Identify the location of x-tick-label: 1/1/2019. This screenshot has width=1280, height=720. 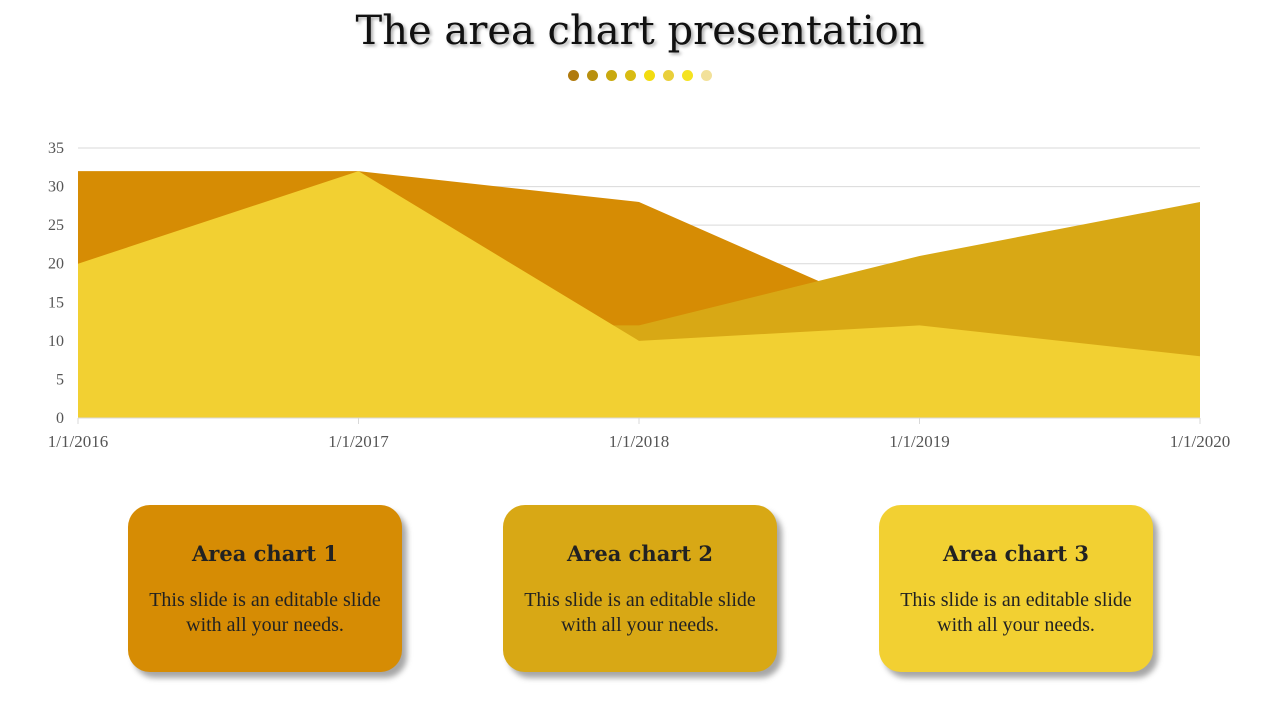
(919, 441).